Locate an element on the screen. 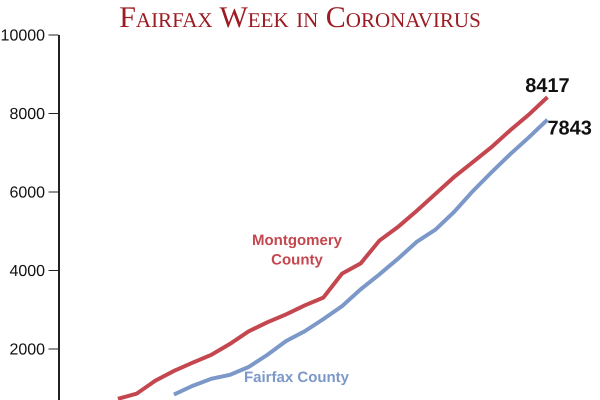  y-tick-label: 6000 is located at coordinates (27, 193).